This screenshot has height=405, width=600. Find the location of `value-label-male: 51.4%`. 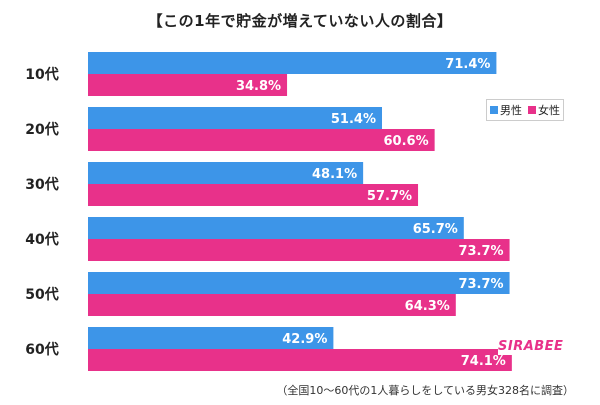

value-label-male: 51.4% is located at coordinates (353, 119).